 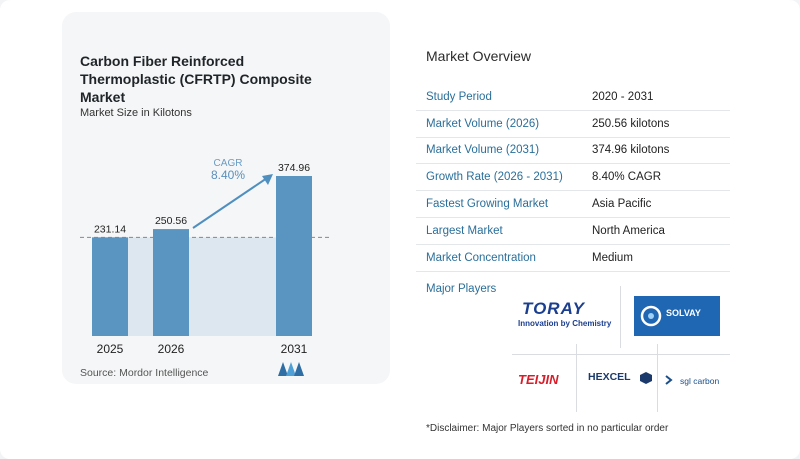 I want to click on teijin-logo: TEIJIN, so click(x=538, y=379).